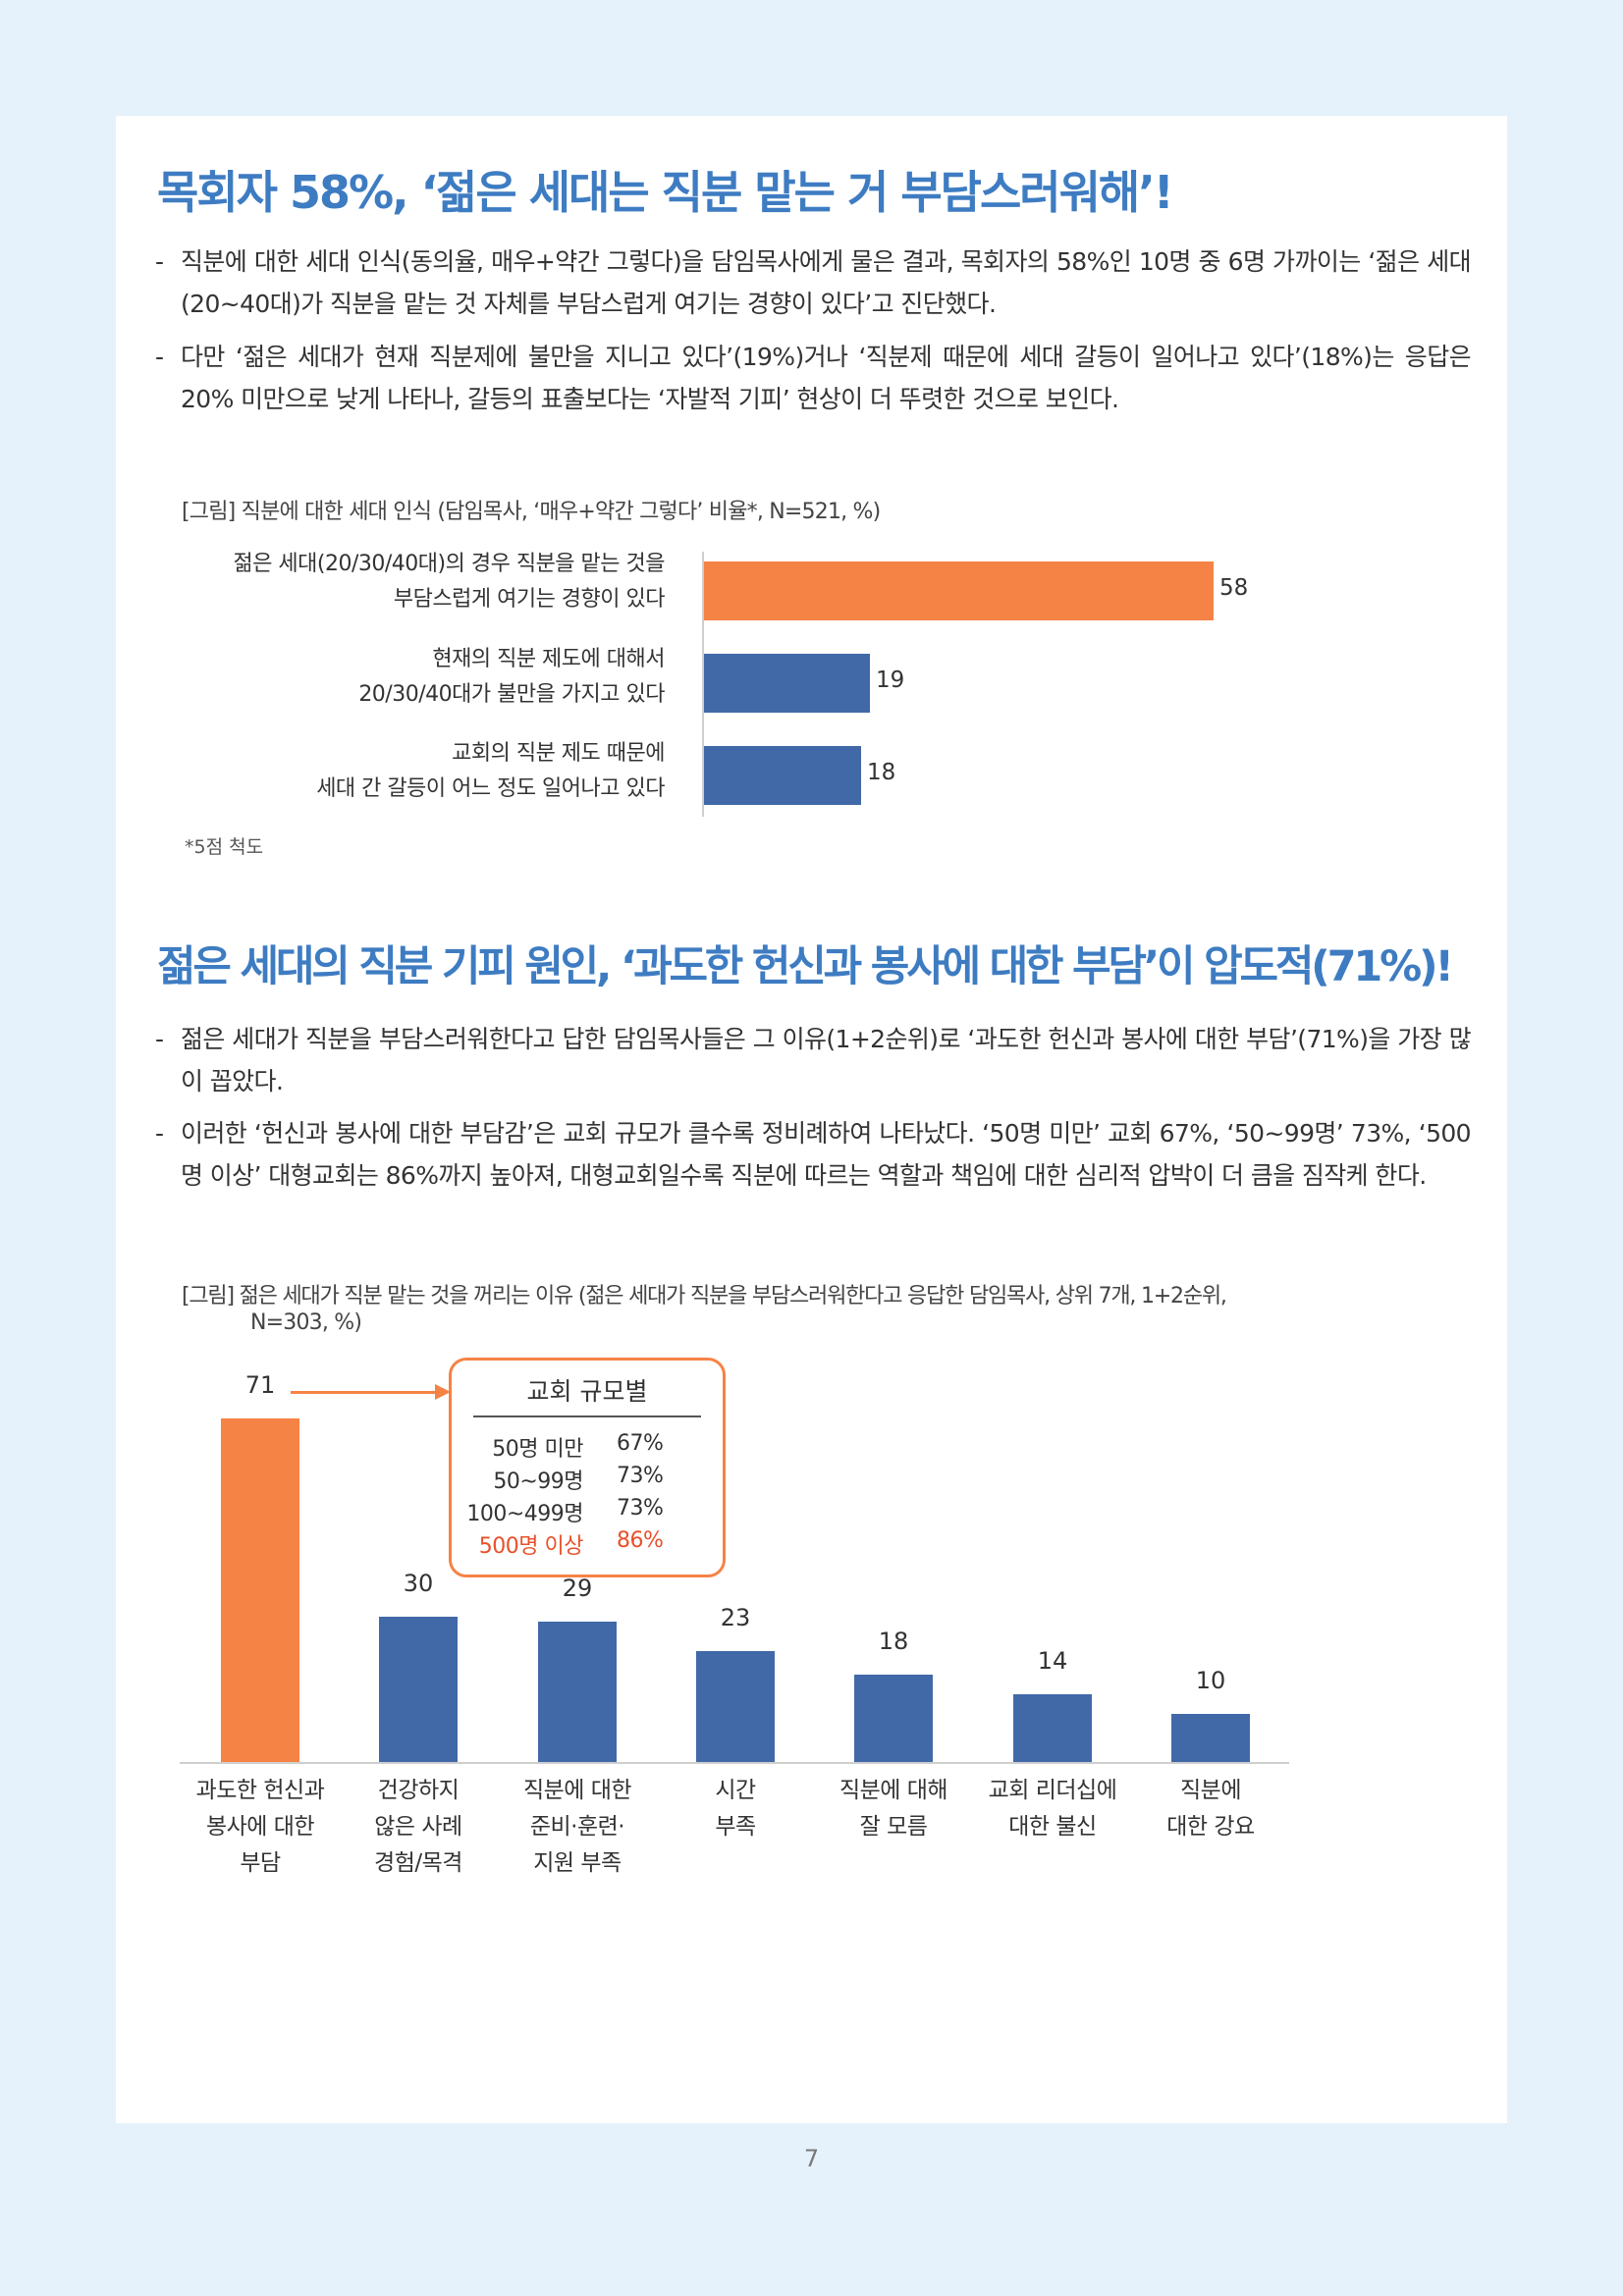 The width and height of the screenshot is (1623, 2296). What do you see at coordinates (734, 1763) in the screenshot?
I see `chart2-baseline` at bounding box center [734, 1763].